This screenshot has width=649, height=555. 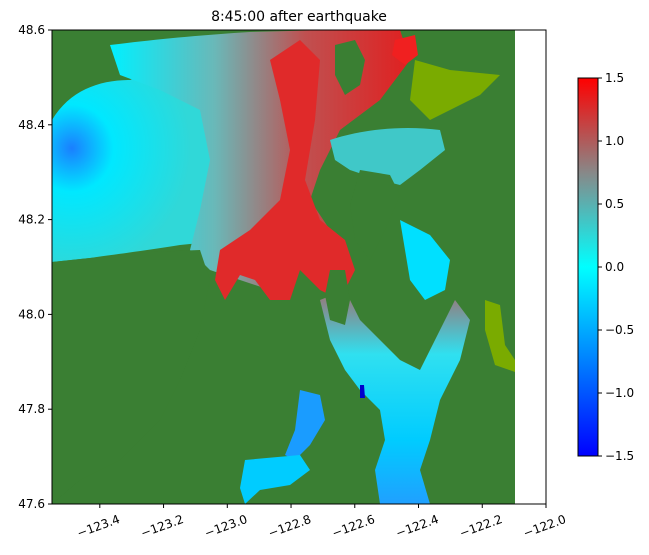 What do you see at coordinates (31, 314) in the screenshot?
I see `y-tick-label: 48.0` at bounding box center [31, 314].